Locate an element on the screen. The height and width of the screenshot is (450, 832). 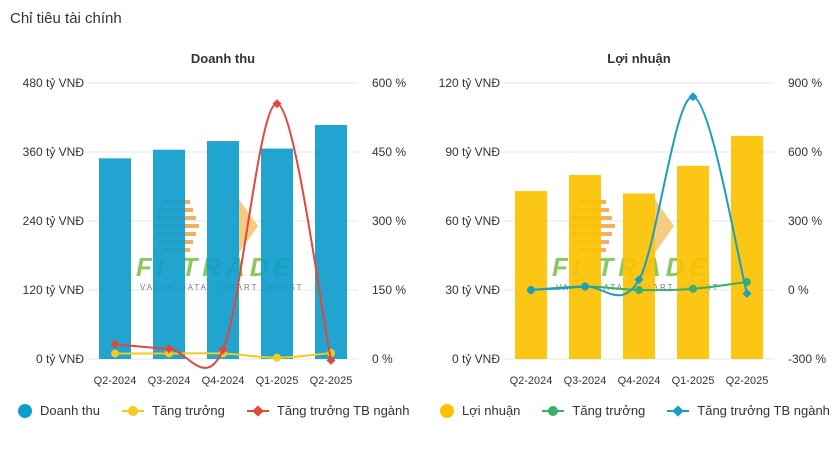
legend-swatch-revenue is located at coordinates (25, 410).